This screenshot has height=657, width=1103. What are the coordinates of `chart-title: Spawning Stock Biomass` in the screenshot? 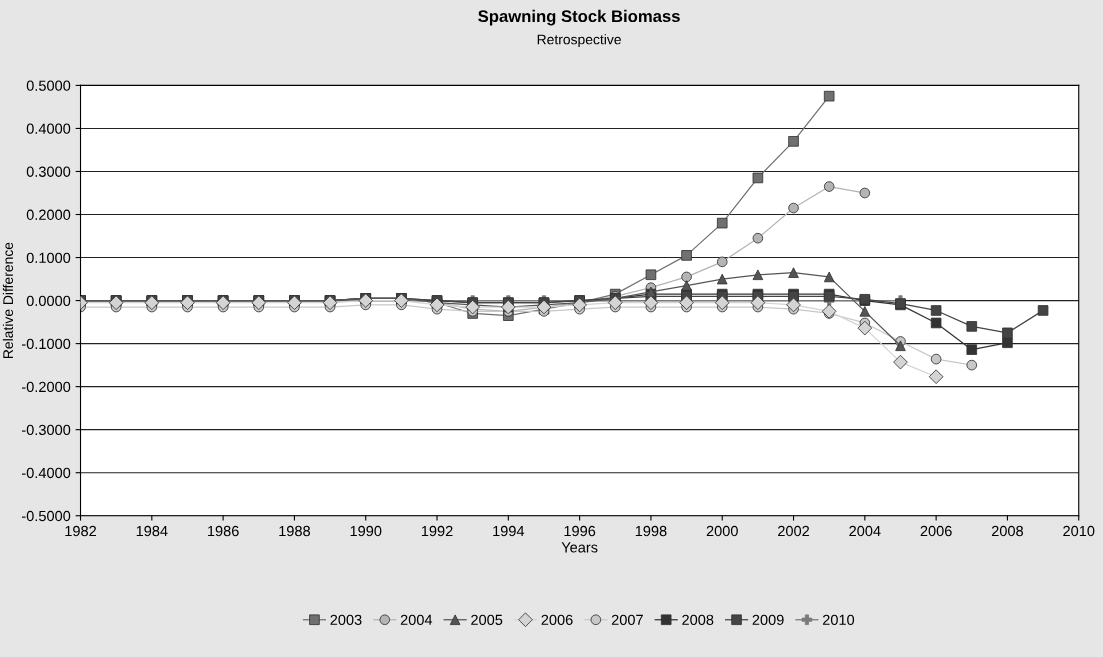 It's located at (579, 17).